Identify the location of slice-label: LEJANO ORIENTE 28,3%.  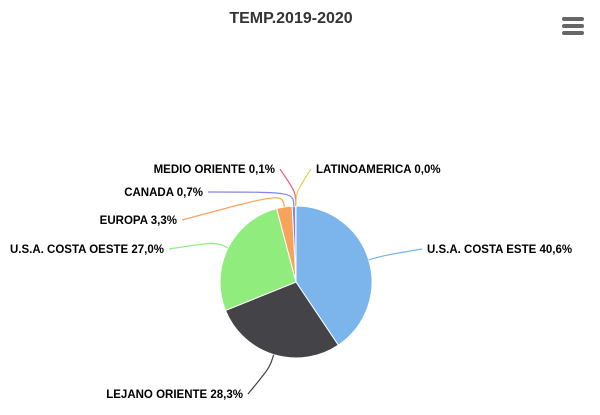
(174, 395).